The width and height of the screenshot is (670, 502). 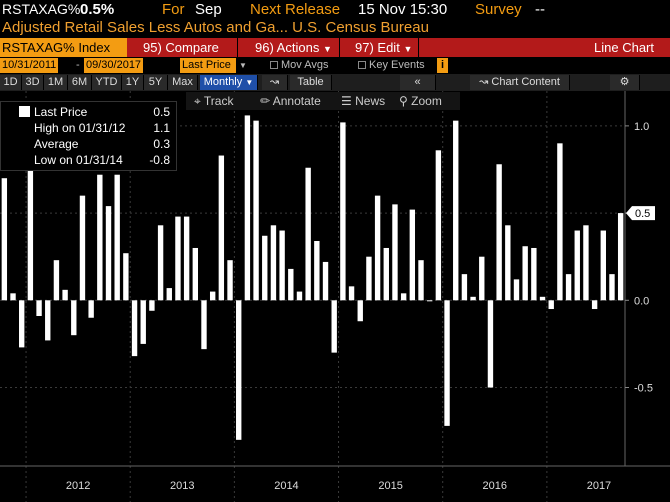 I want to click on track-button: ⌖ Track, so click(x=213, y=101).